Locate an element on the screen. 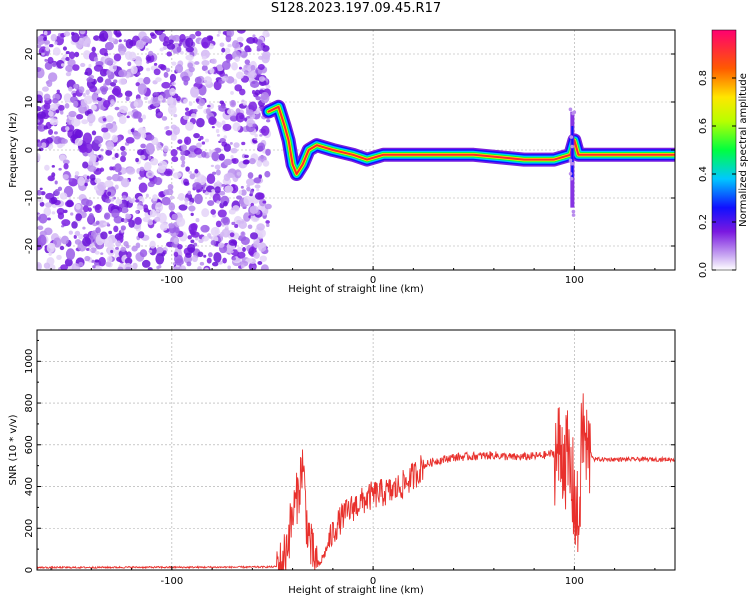 The width and height of the screenshot is (750, 600). signal-track-band is located at coordinates (470, 140).